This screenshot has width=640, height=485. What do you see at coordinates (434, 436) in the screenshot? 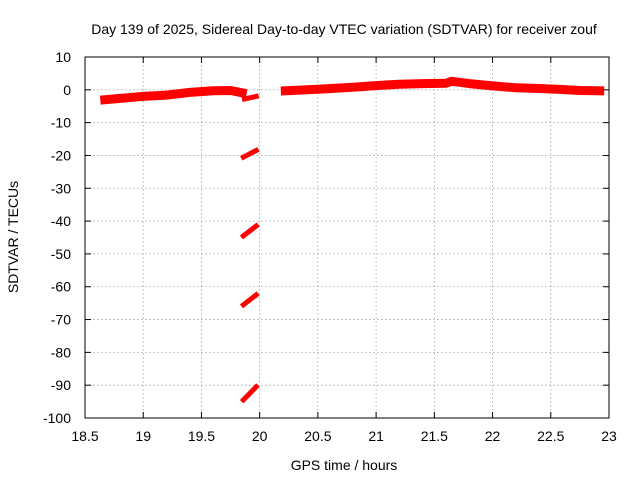
I see `x-tick-label: 21.5` at bounding box center [434, 436].